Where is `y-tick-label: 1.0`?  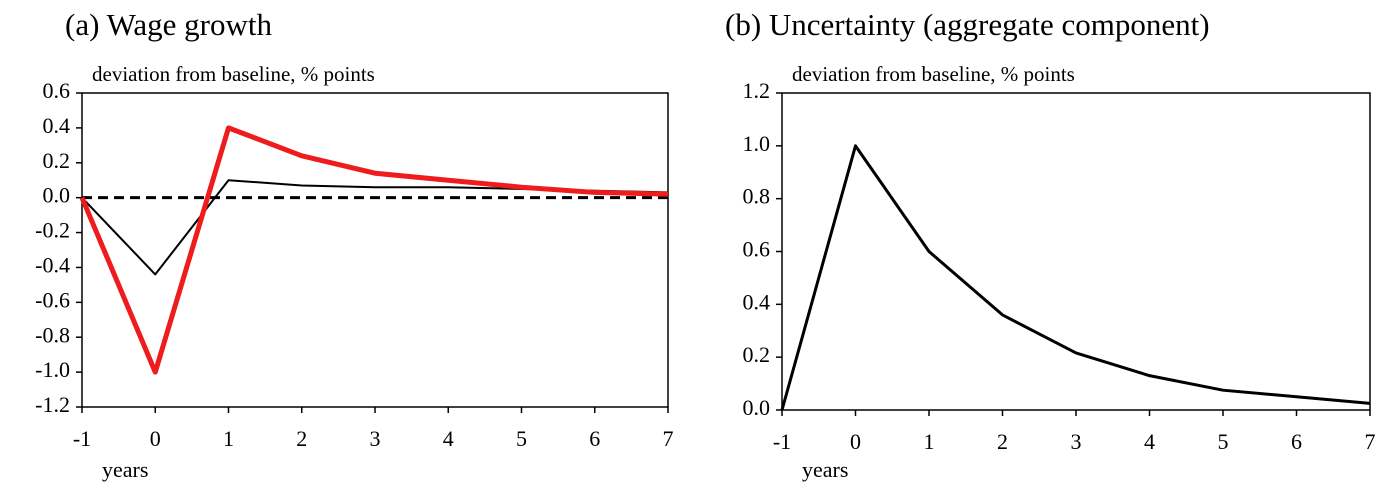
y-tick-label: 1.0 is located at coordinates (757, 143).